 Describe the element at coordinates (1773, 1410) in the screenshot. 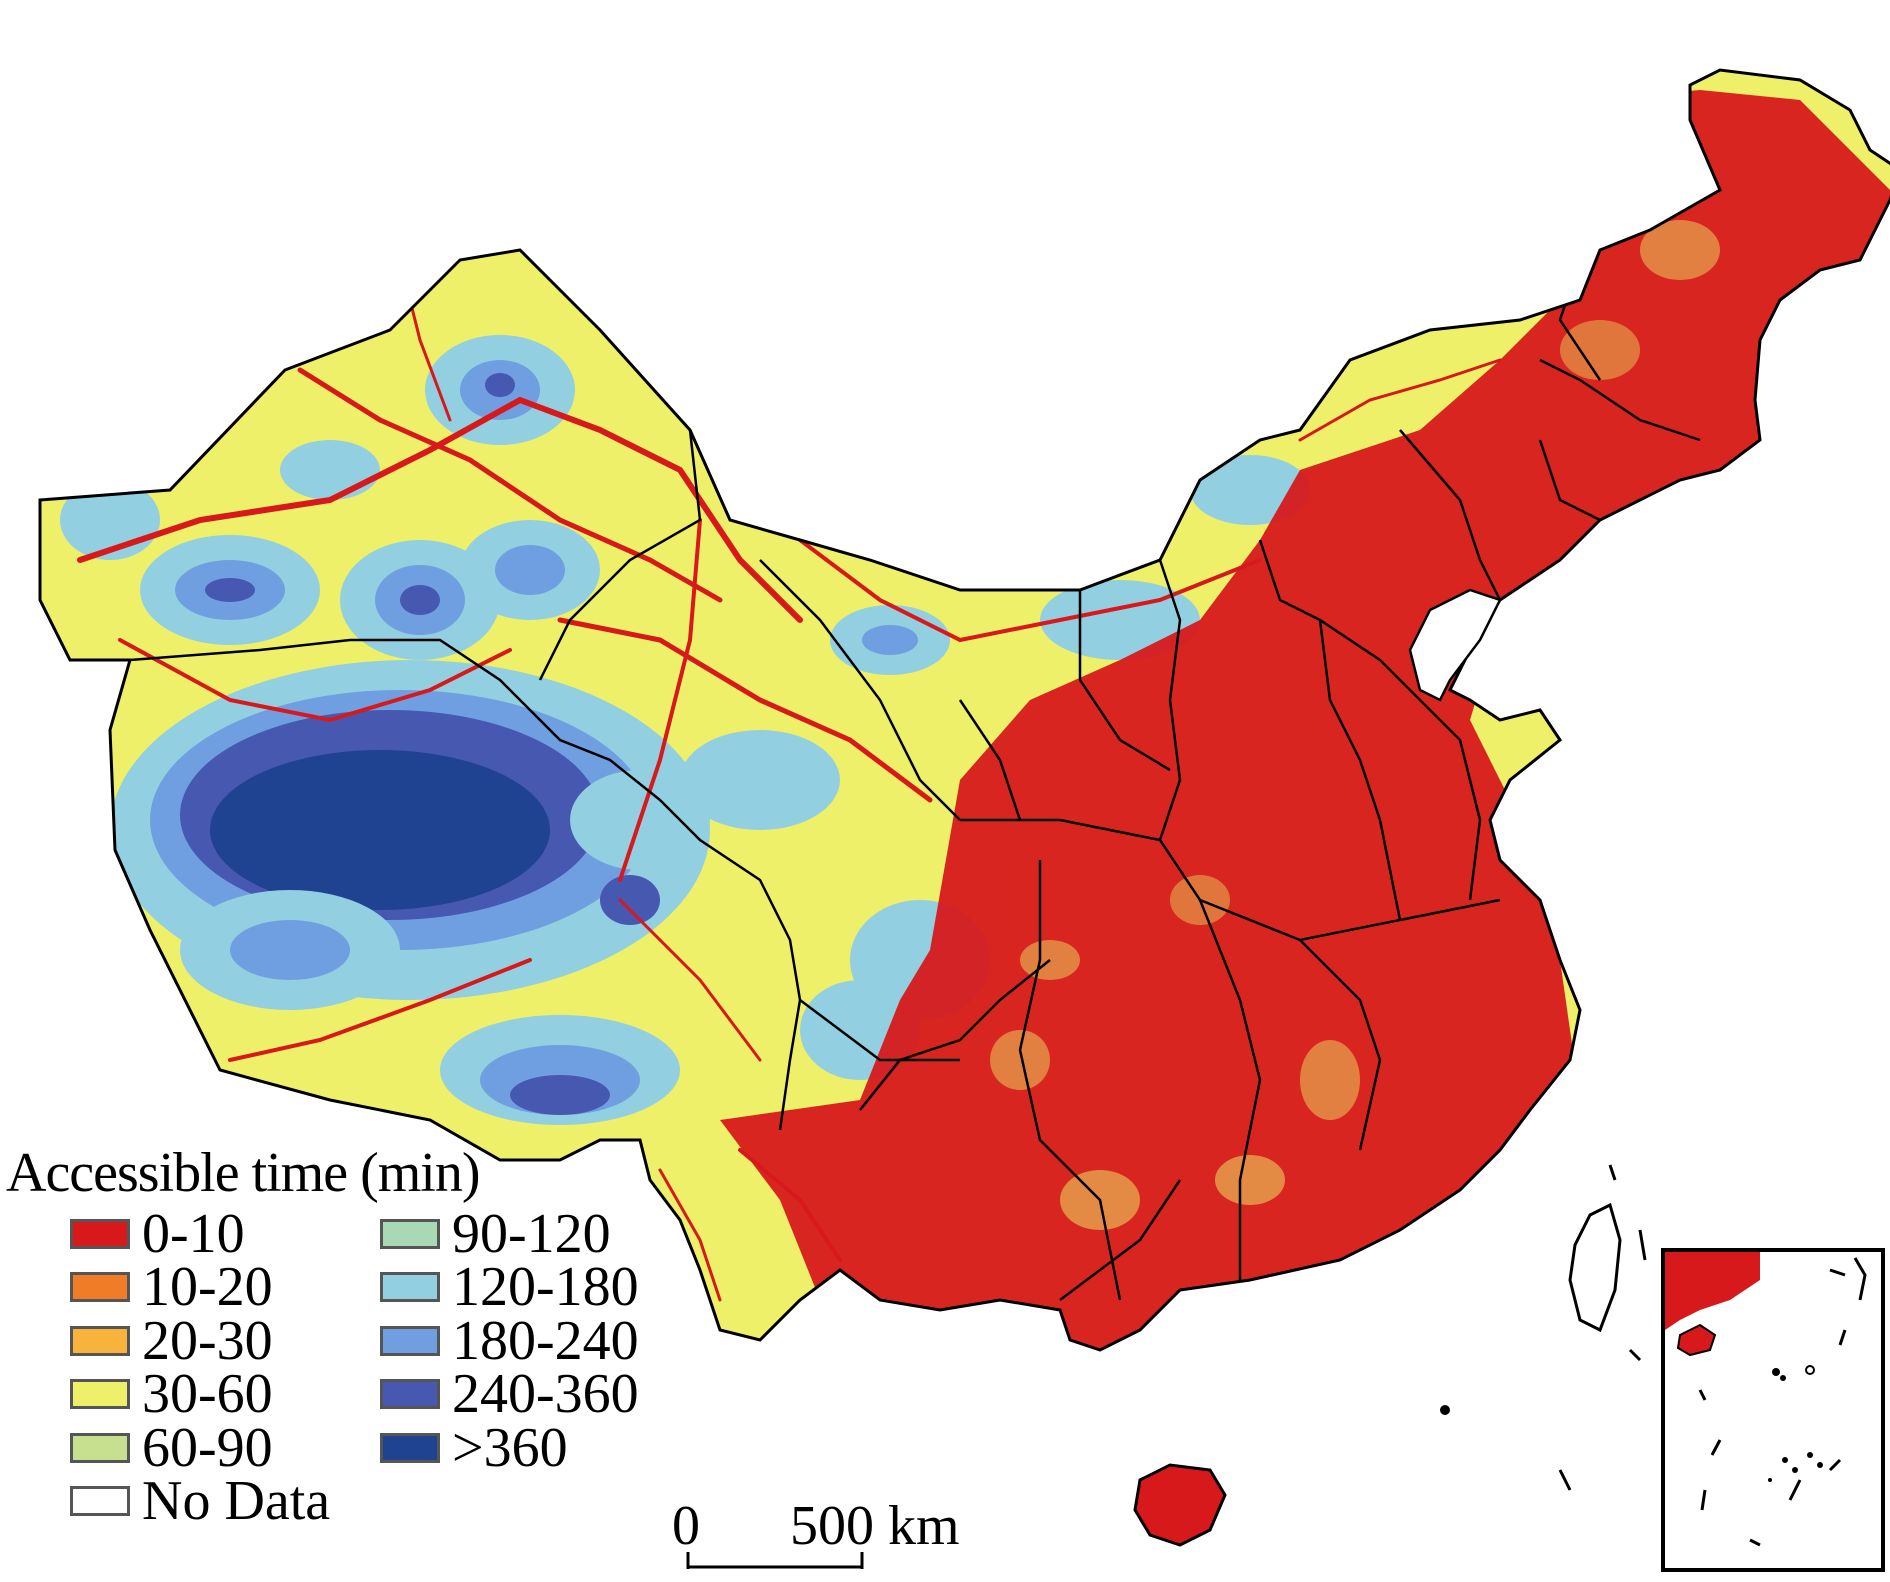

I see `south-china-sea-inset` at that location.